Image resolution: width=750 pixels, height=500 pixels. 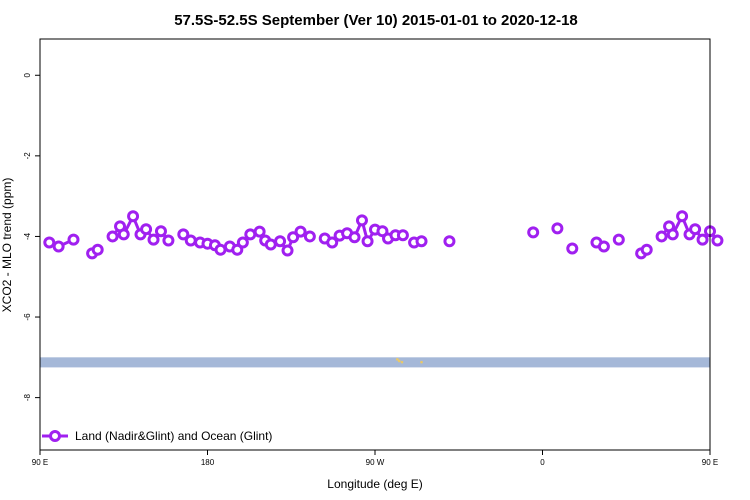 What do you see at coordinates (375, 462) in the screenshot?
I see `x-tick-label: 90 W` at bounding box center [375, 462].